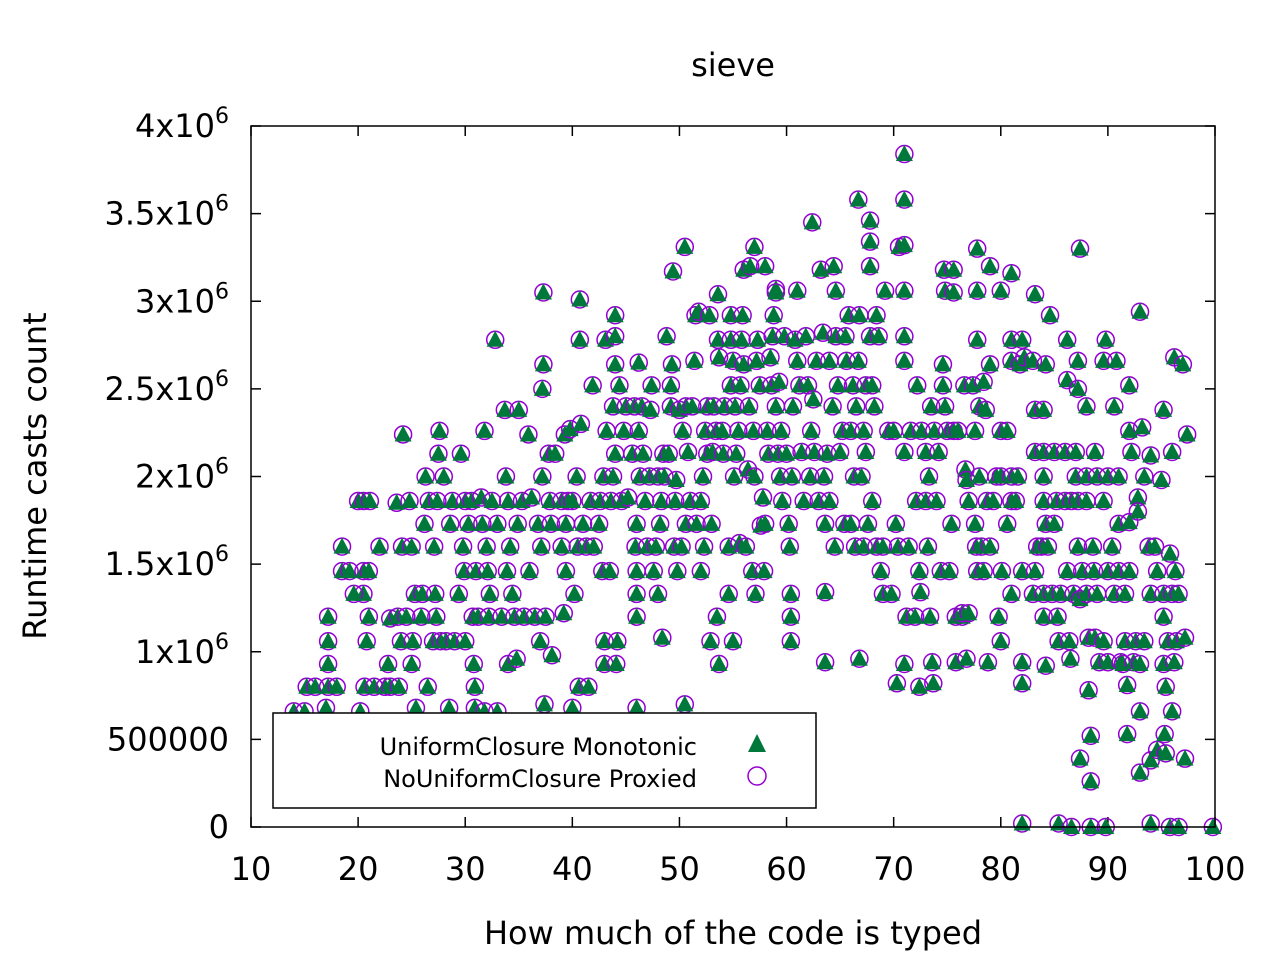 The width and height of the screenshot is (1280, 960). I want to click on legend-label-series-1: UniformClosure Monotonic, so click(538, 747).